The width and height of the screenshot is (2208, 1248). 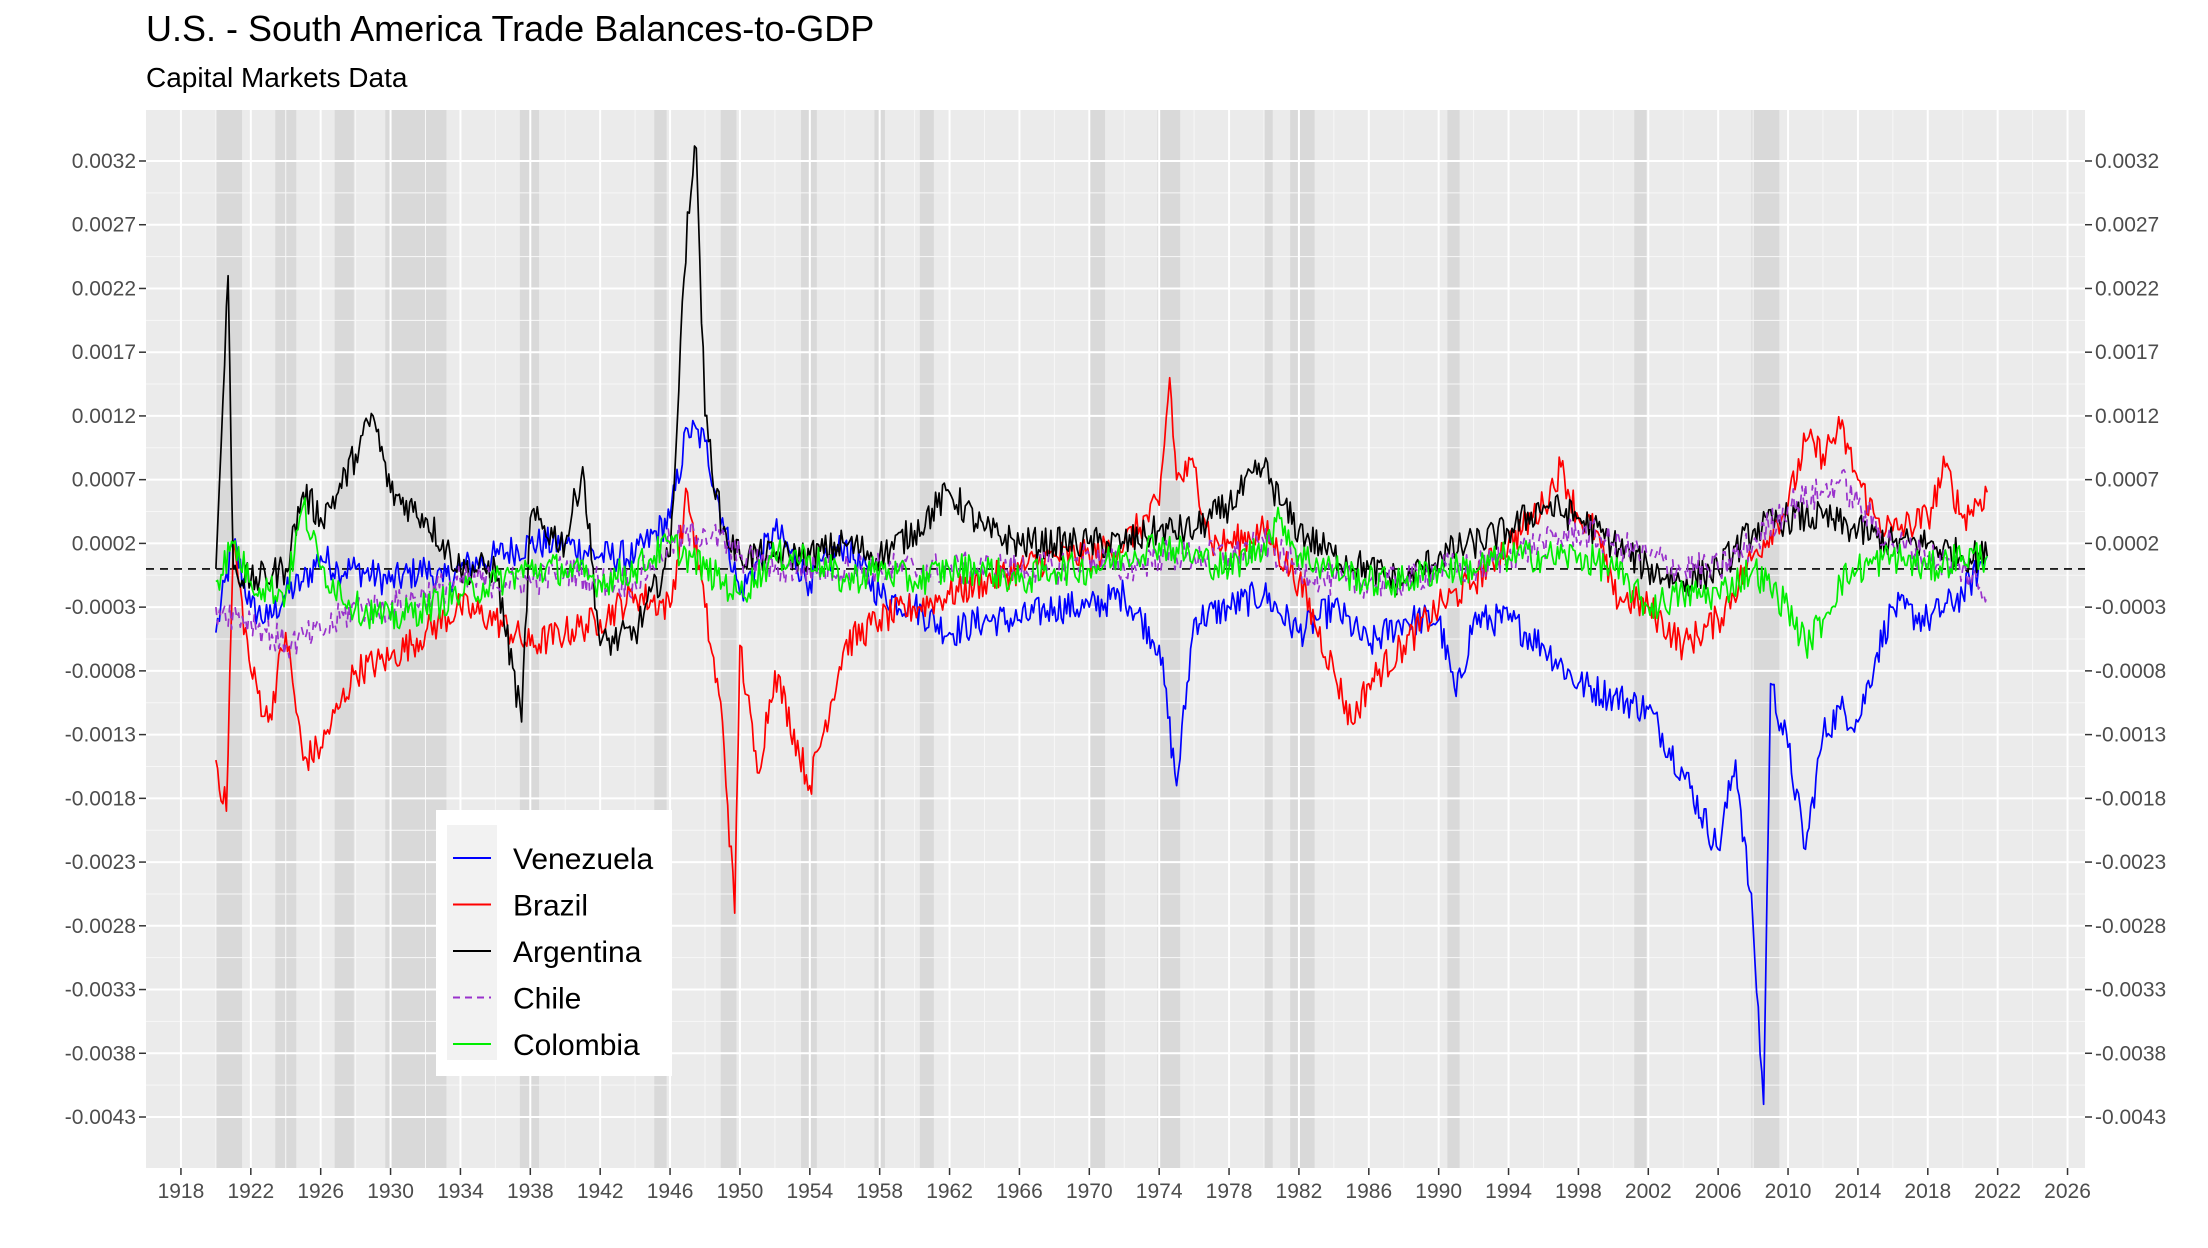 What do you see at coordinates (1019, 1191) in the screenshot?
I see `x-tick-label: 1966` at bounding box center [1019, 1191].